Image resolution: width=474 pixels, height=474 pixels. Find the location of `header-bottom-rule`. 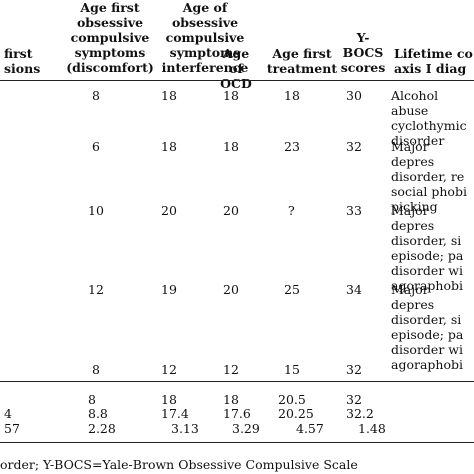

header-bottom-rule is located at coordinates (237, 80).